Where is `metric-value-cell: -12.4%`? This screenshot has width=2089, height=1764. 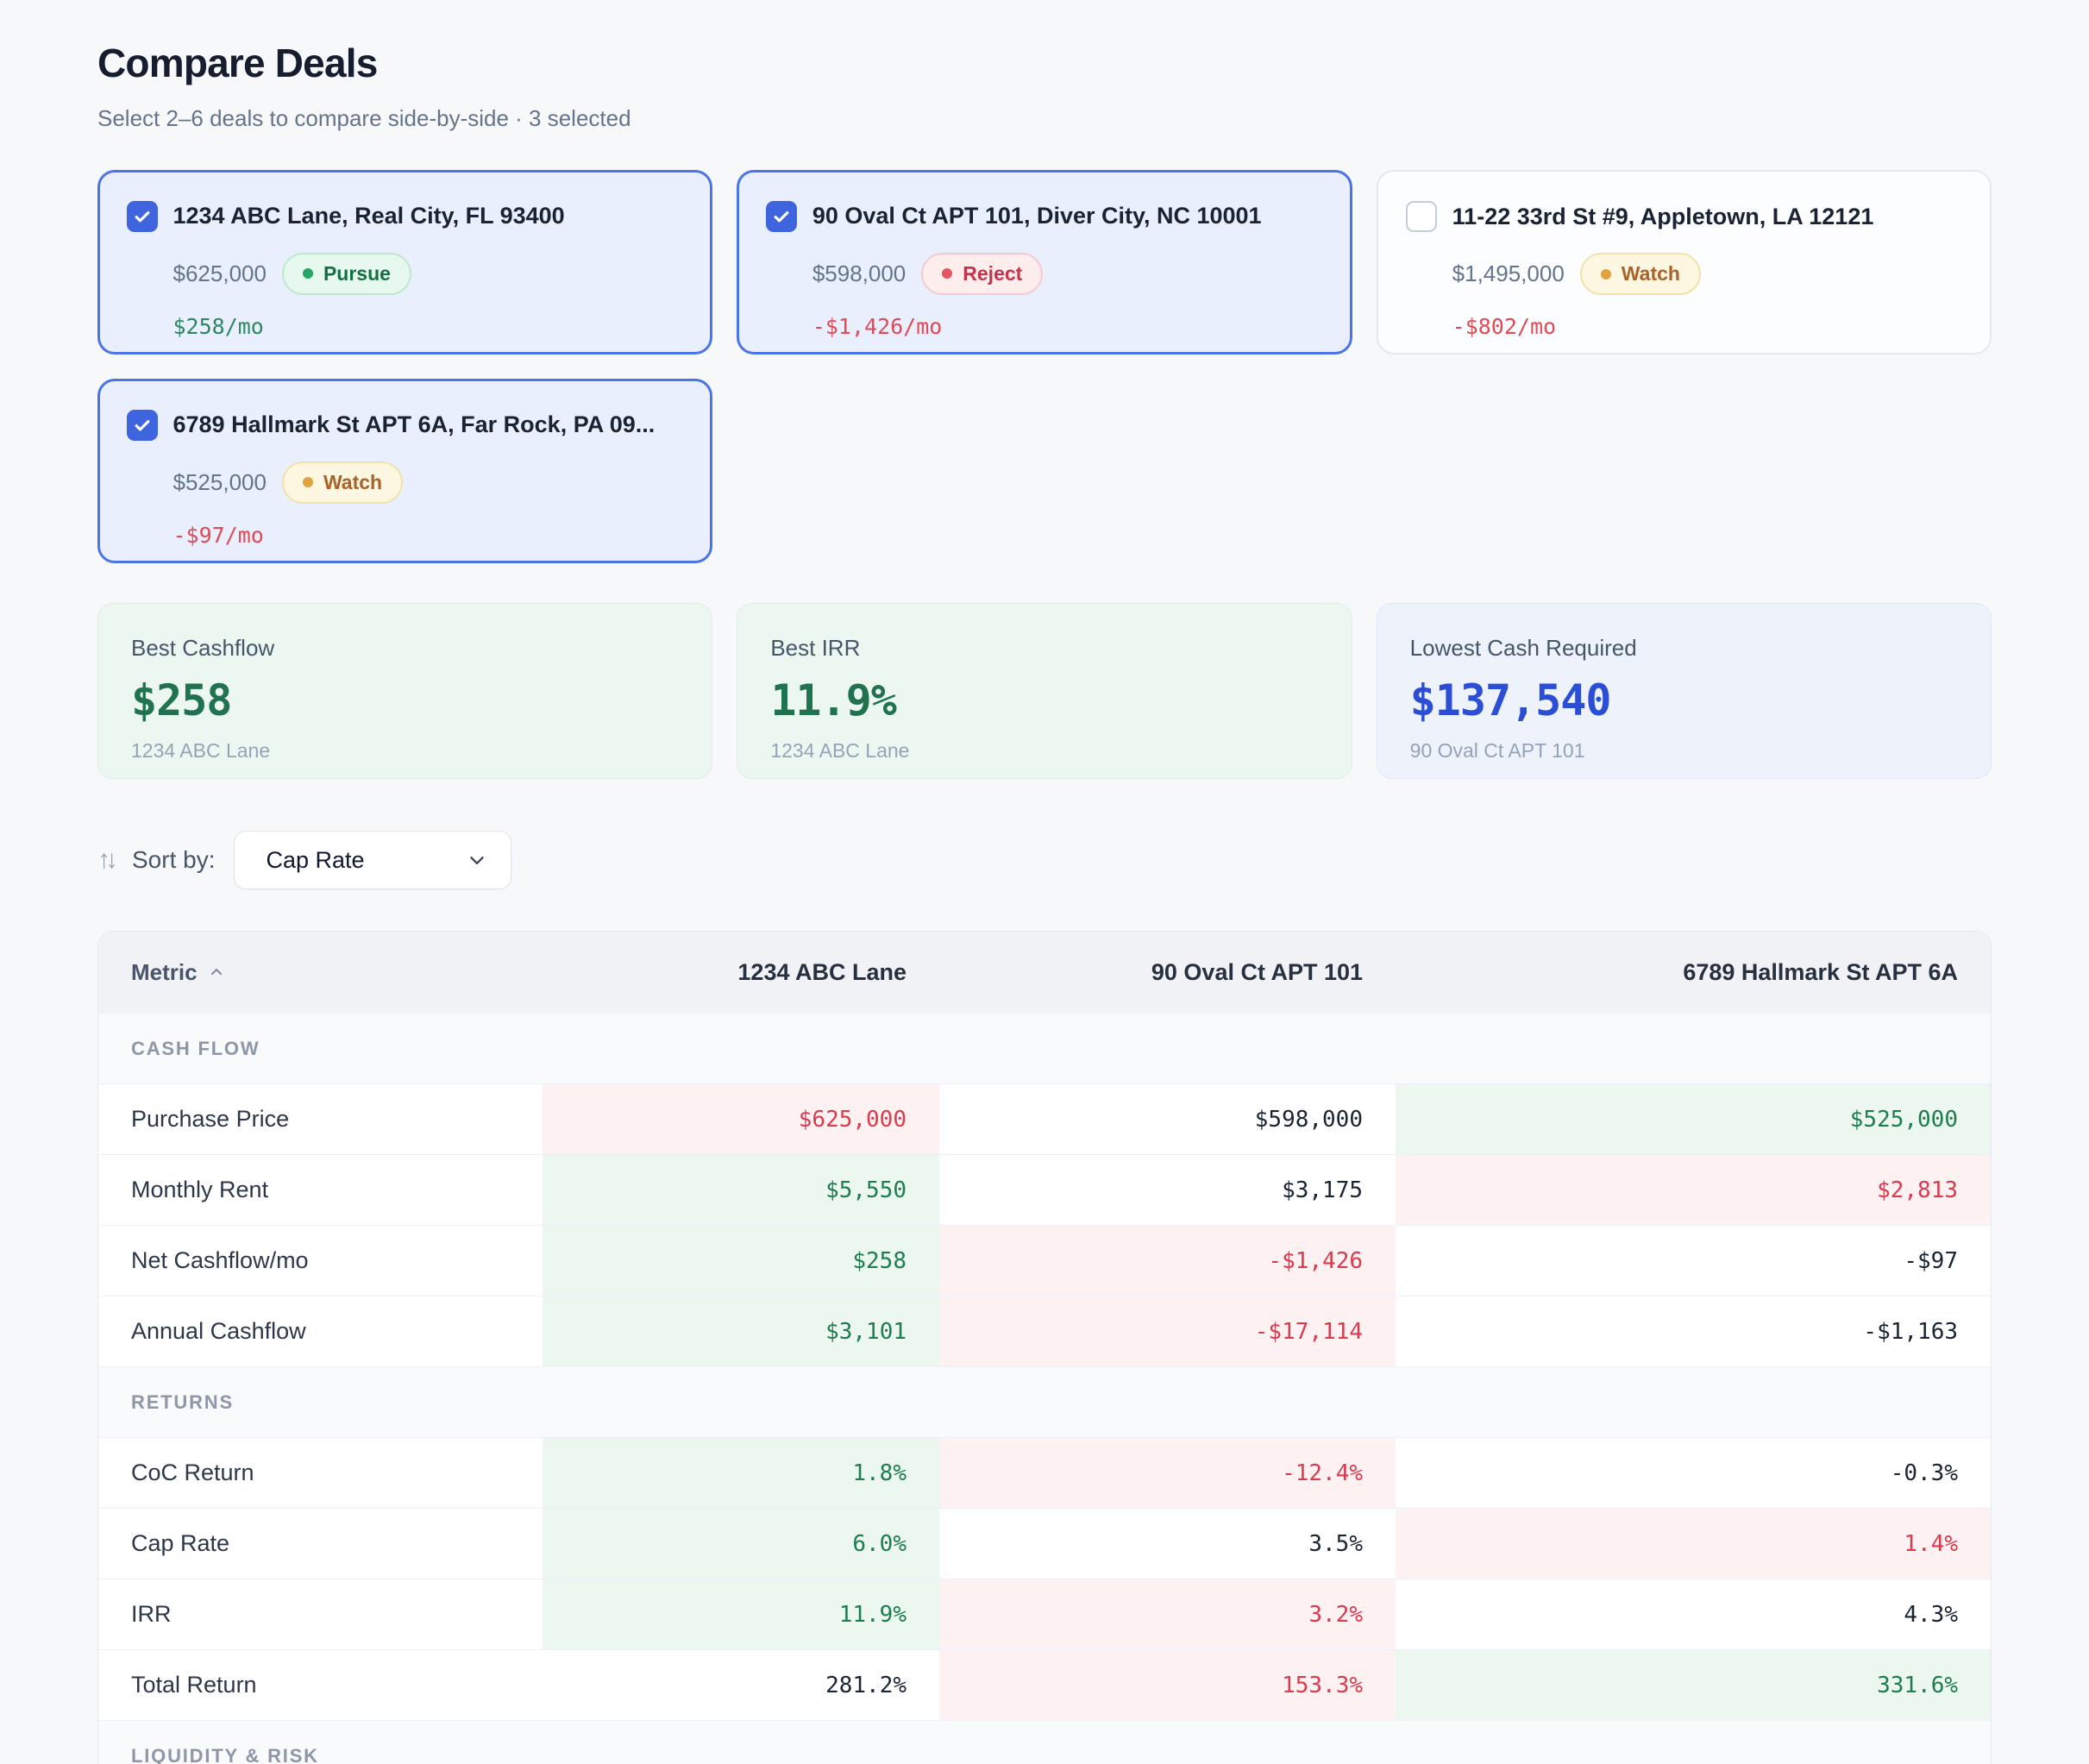
metric-value-cell: -12.4% is located at coordinates (1168, 1473).